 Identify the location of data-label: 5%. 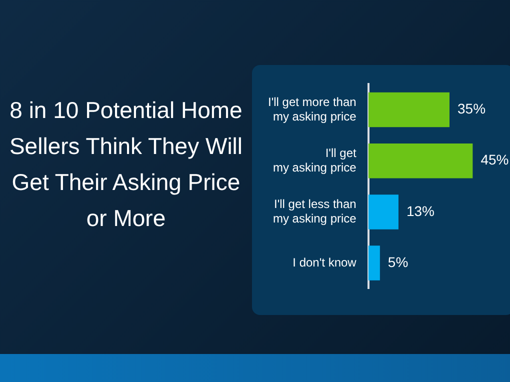
(398, 262).